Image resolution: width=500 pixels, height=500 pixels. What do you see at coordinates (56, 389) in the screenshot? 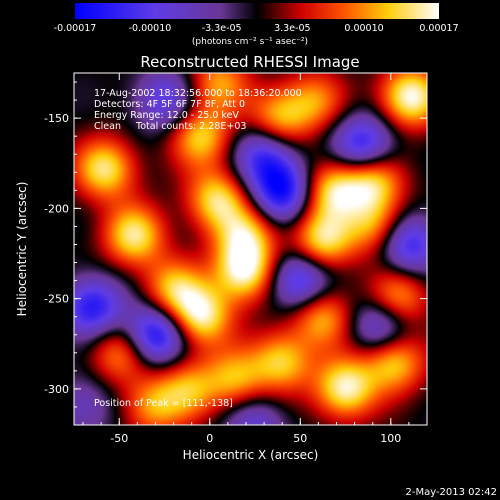
I see `y-tick-label: -300` at bounding box center [56, 389].